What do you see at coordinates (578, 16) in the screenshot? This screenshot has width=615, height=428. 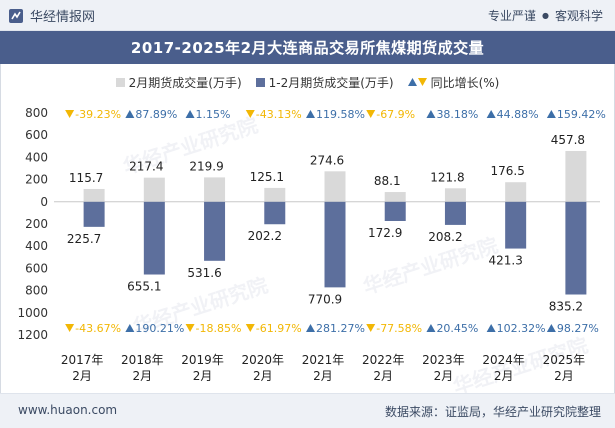 I see `tag-objective: 客观科学` at bounding box center [578, 16].